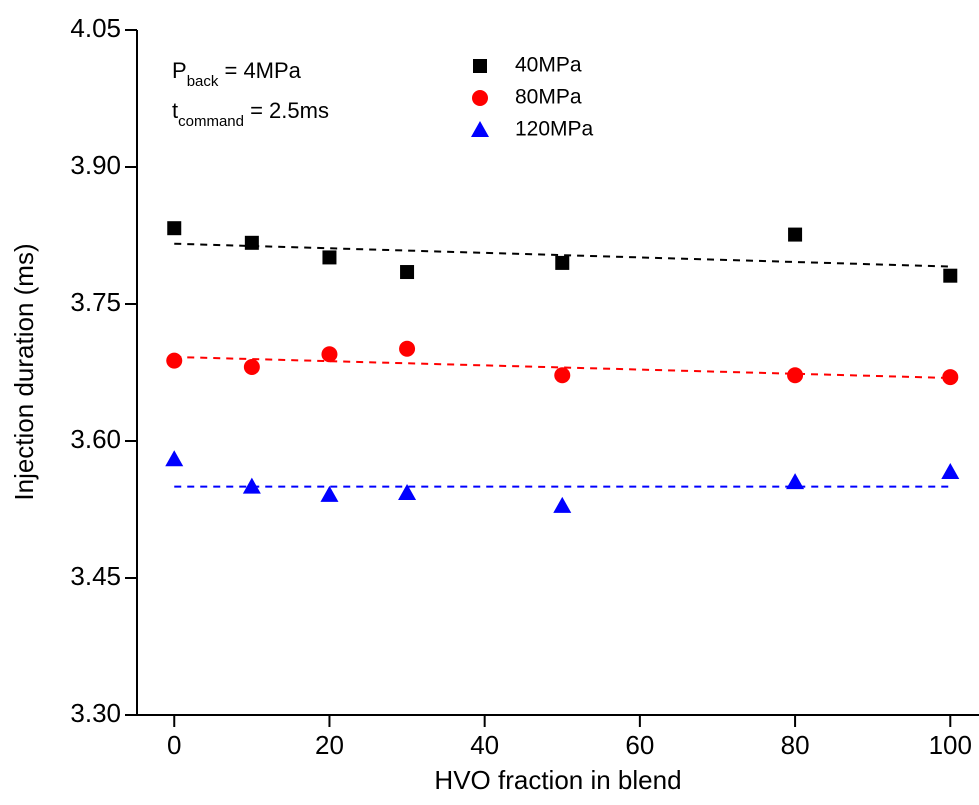 This screenshot has height=805, width=979. Describe the element at coordinates (795, 745) in the screenshot. I see `x-tick-label: 80` at that location.